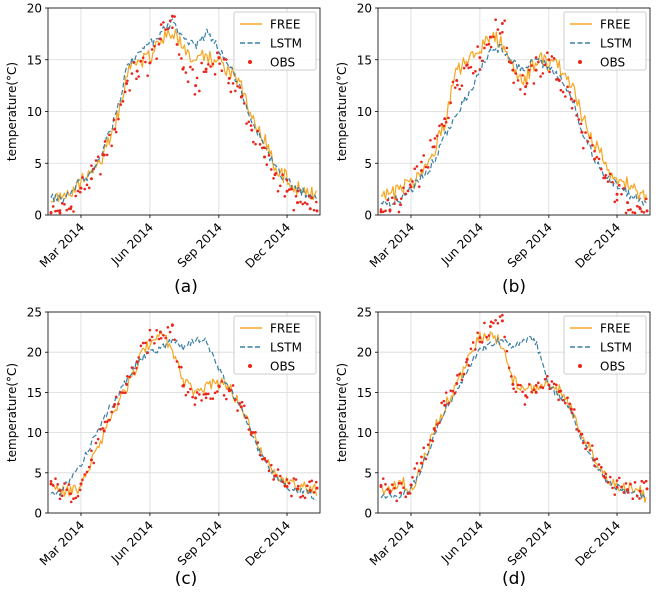 Image resolution: width=659 pixels, height=604 pixels. What do you see at coordinates (580, 366) in the screenshot?
I see `legend-obs-marker` at bounding box center [580, 366].